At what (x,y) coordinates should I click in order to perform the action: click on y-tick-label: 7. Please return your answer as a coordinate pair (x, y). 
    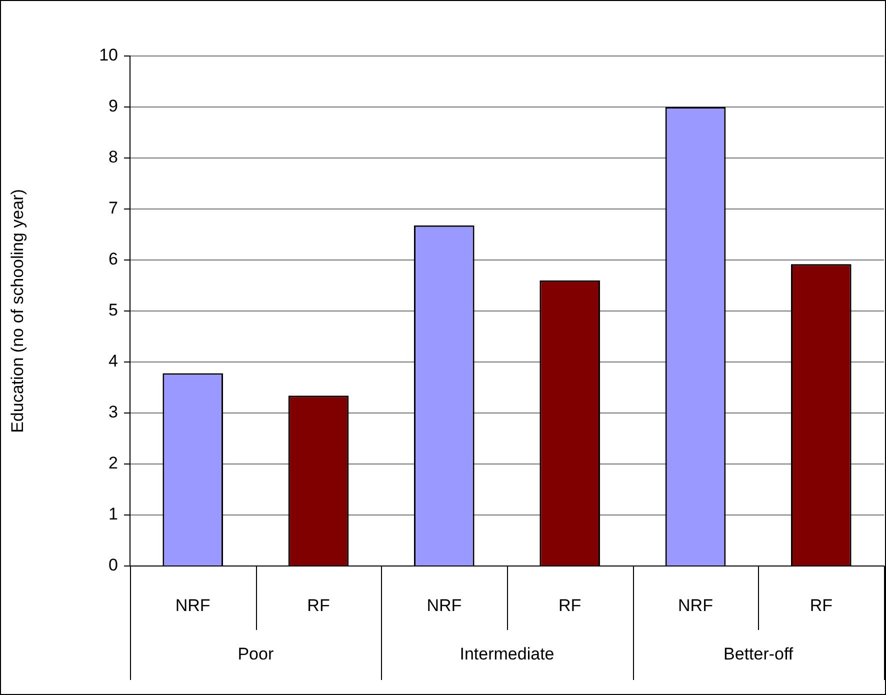
    Looking at the image, I should click on (113, 208).